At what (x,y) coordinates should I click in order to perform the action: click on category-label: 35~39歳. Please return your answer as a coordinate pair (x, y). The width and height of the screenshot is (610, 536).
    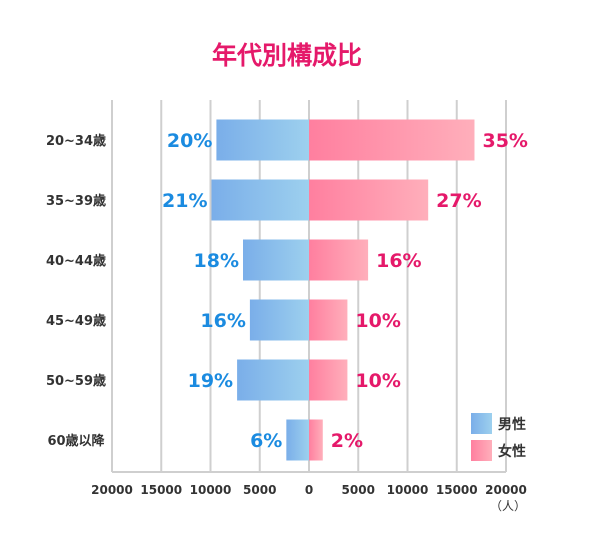
    Looking at the image, I should click on (76, 201).